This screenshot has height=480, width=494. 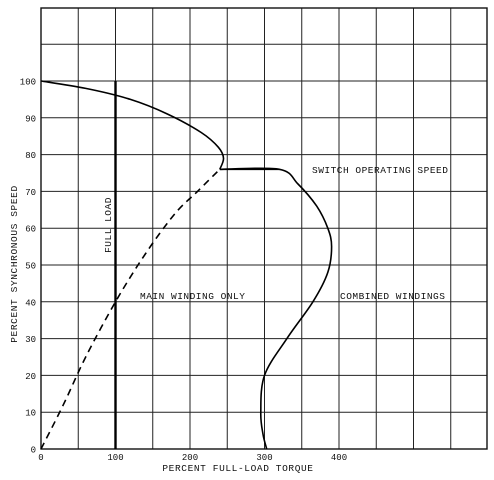 I want to click on combined-windings-label: COMBINED WINDINGS, so click(x=392, y=296).